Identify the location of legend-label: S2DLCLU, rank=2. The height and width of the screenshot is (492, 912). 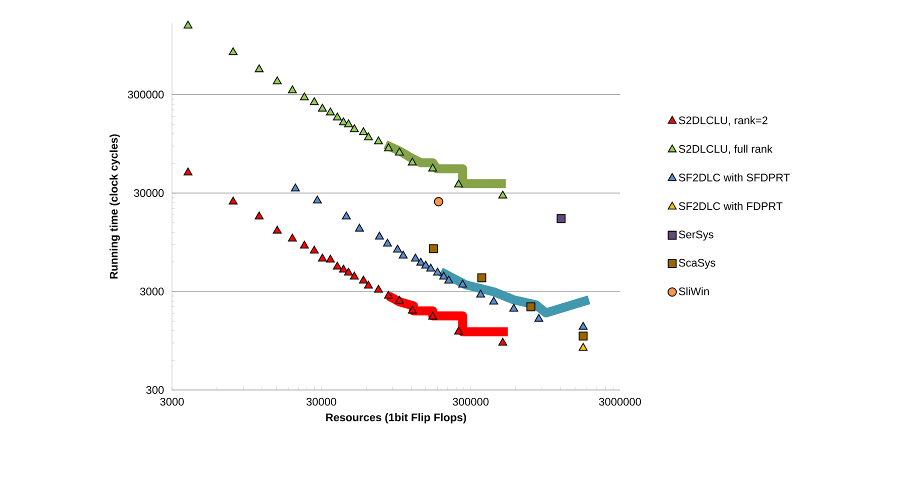
(723, 121).